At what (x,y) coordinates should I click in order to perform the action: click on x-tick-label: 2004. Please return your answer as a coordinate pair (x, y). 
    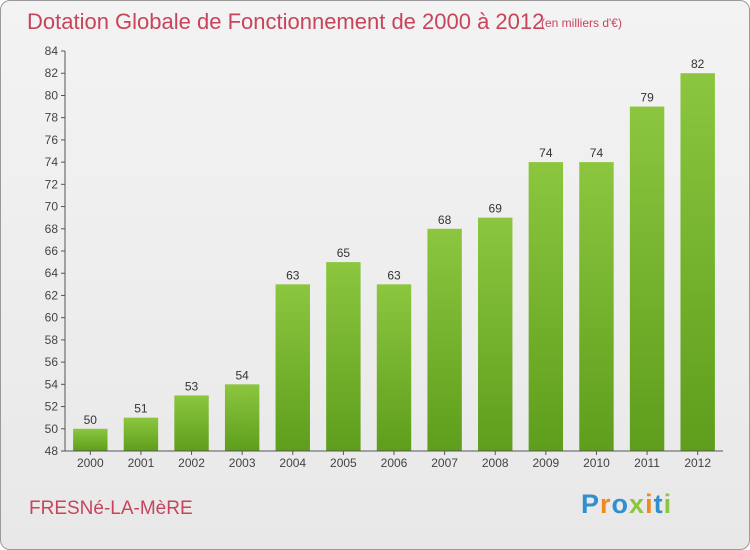
    Looking at the image, I should click on (292, 463).